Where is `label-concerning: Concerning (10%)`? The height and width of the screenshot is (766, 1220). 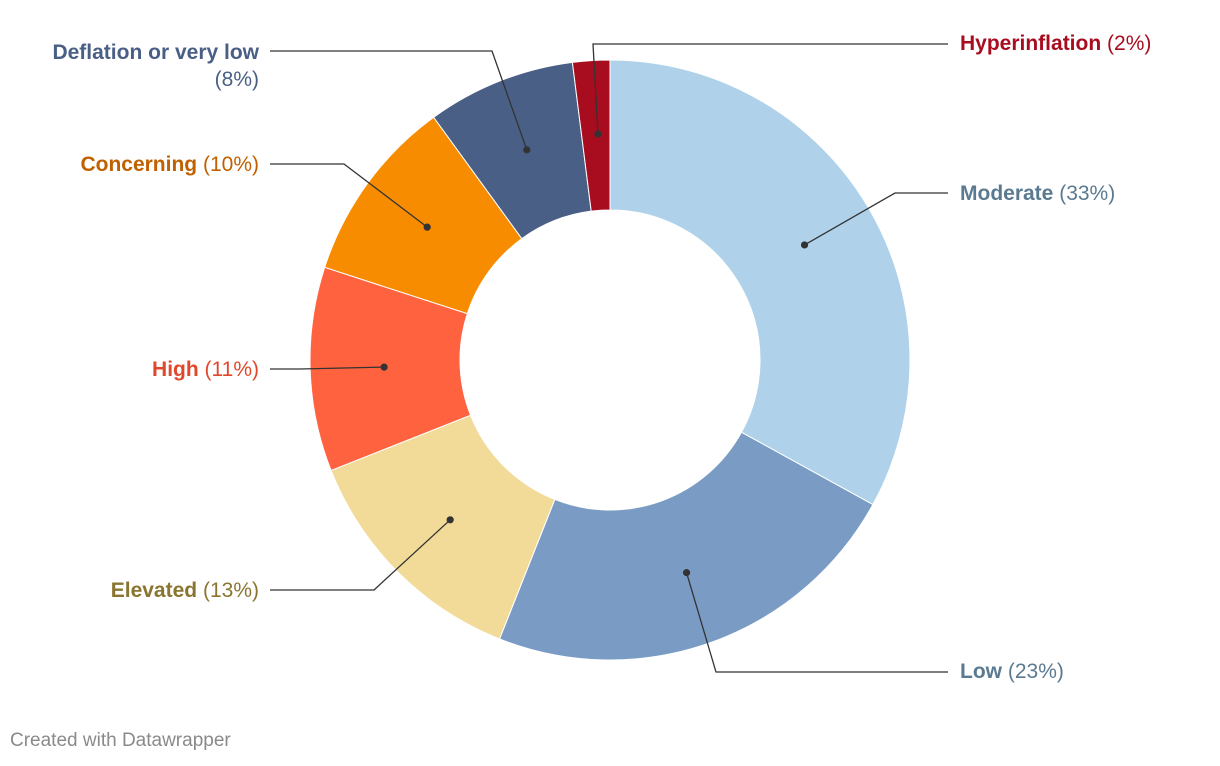
label-concerning: Concerning (10%) is located at coordinates (169, 164).